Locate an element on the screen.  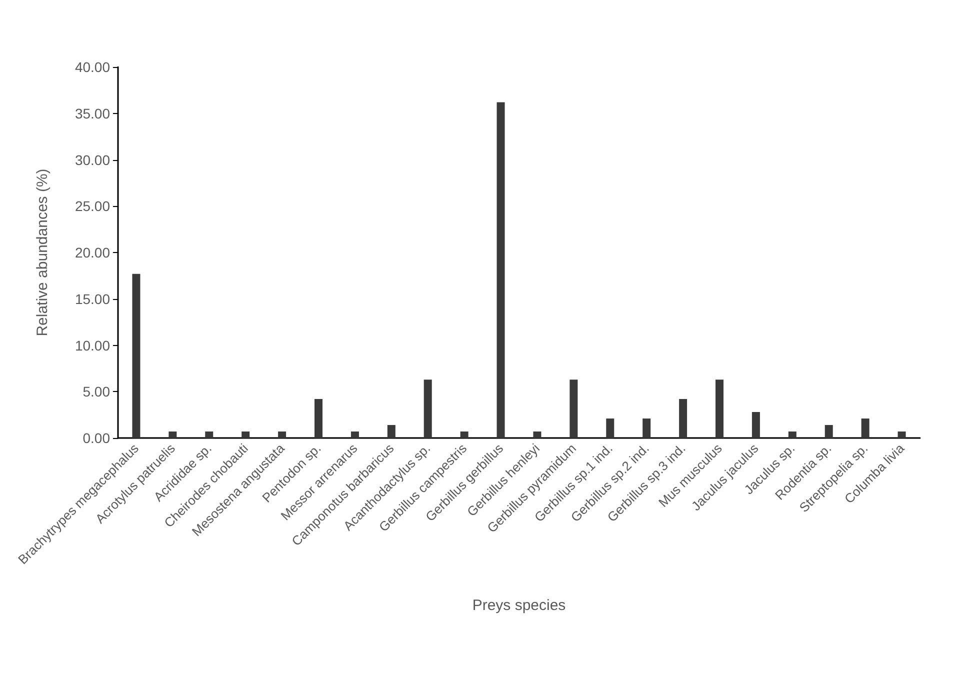
y-tick-label: 25.00 is located at coordinates (92, 206).